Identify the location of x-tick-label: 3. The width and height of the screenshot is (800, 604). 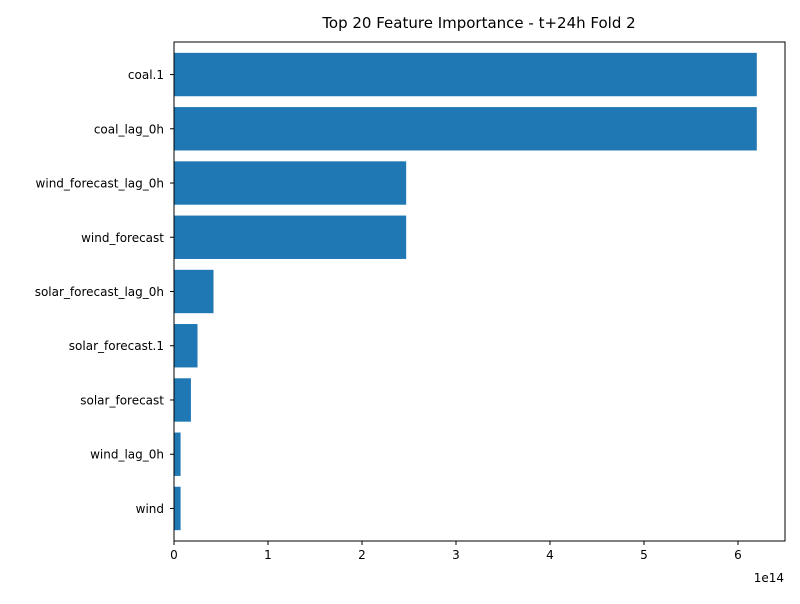
(456, 555).